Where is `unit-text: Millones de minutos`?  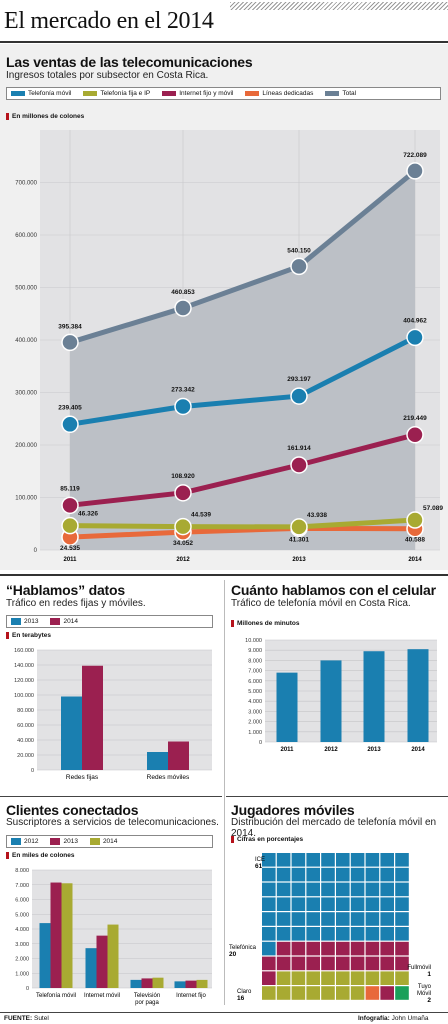
unit-text: Millones de minutos is located at coordinates (268, 623).